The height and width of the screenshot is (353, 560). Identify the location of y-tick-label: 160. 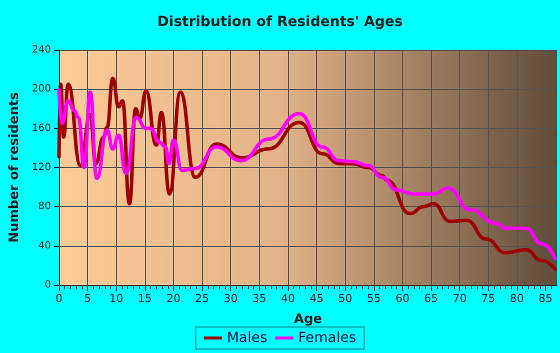
(41, 128).